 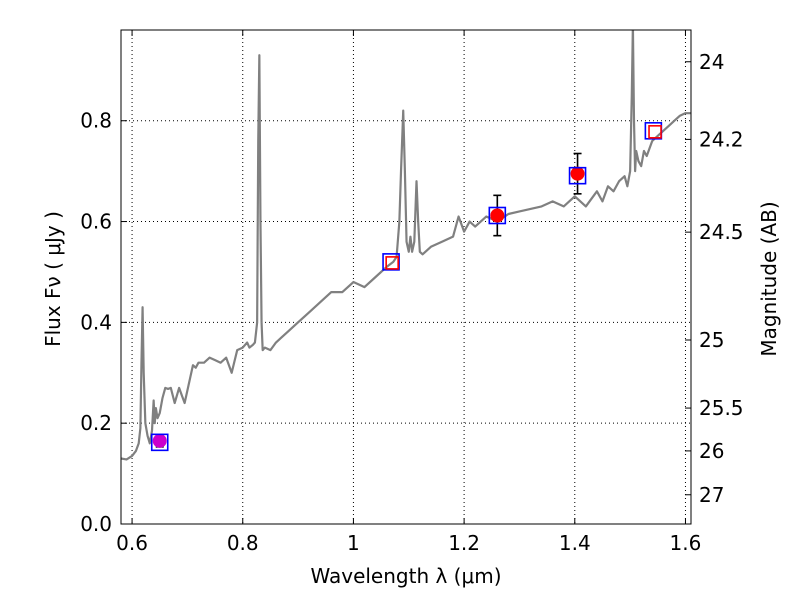 What do you see at coordinates (243, 543) in the screenshot?
I see `x-tick-label: 0.8` at bounding box center [243, 543].